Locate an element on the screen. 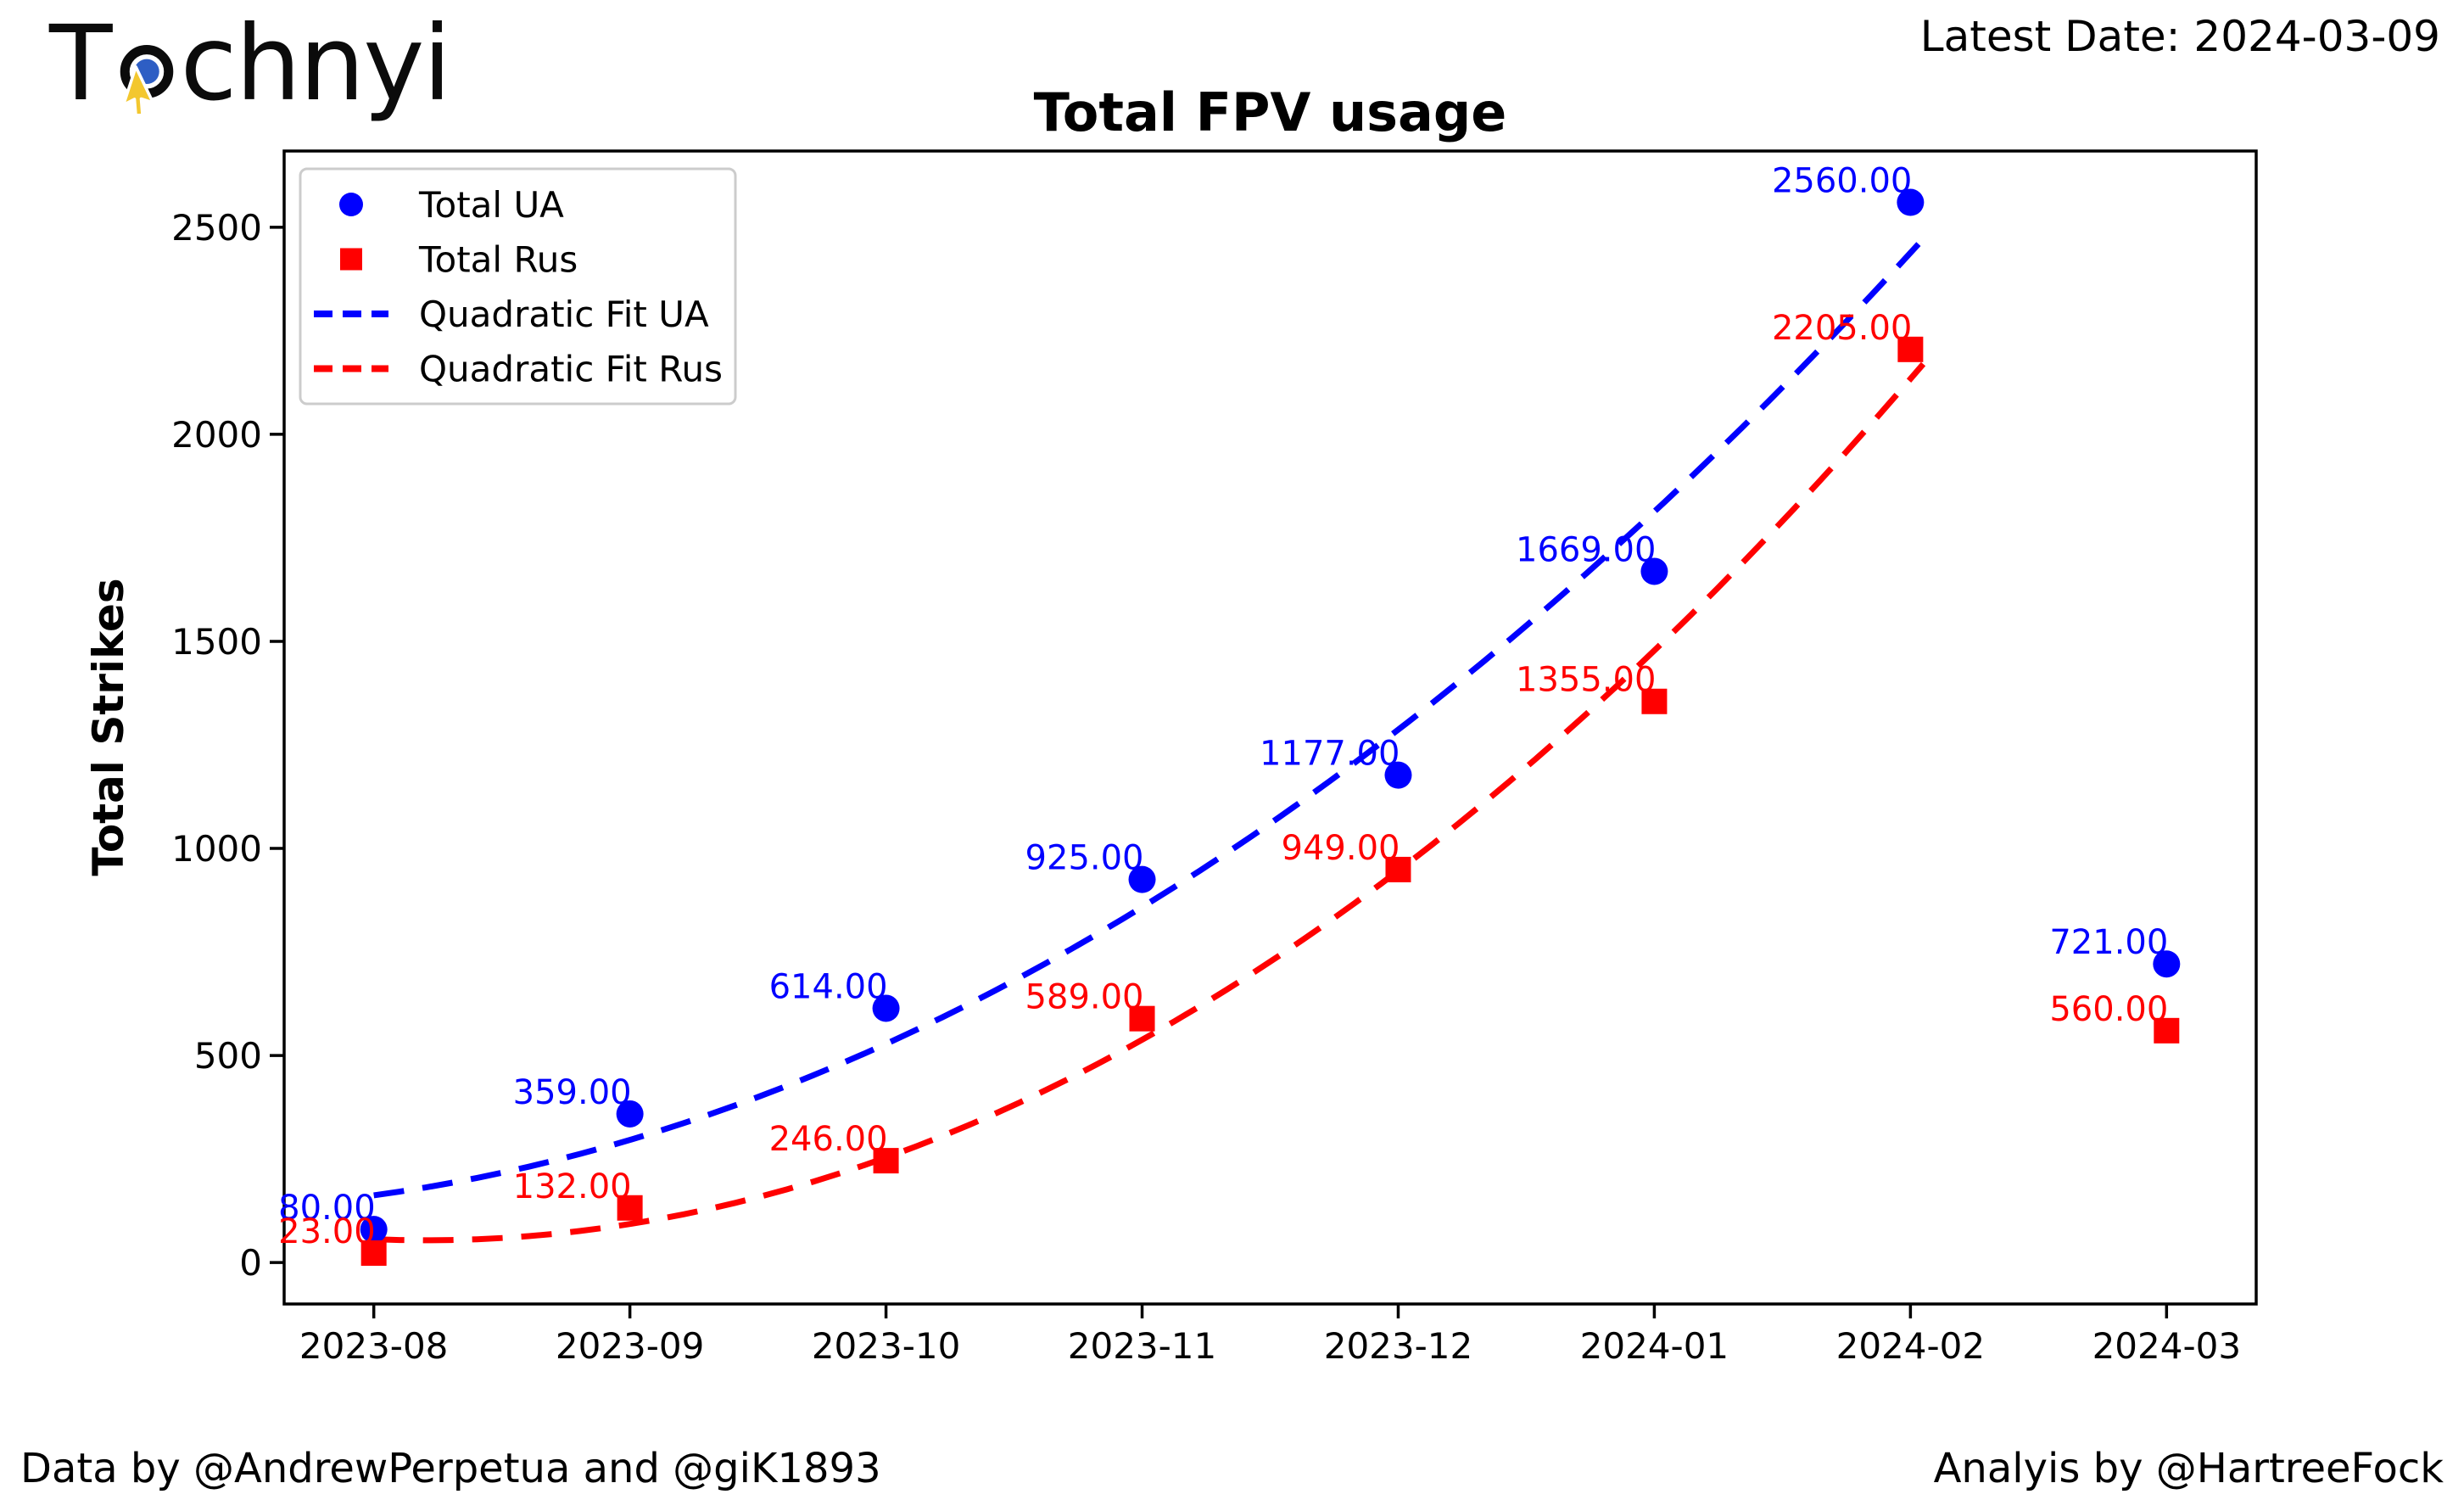 Image resolution: width=2464 pixels, height=1511 pixels. legend-label: Total UA is located at coordinates (491, 205).